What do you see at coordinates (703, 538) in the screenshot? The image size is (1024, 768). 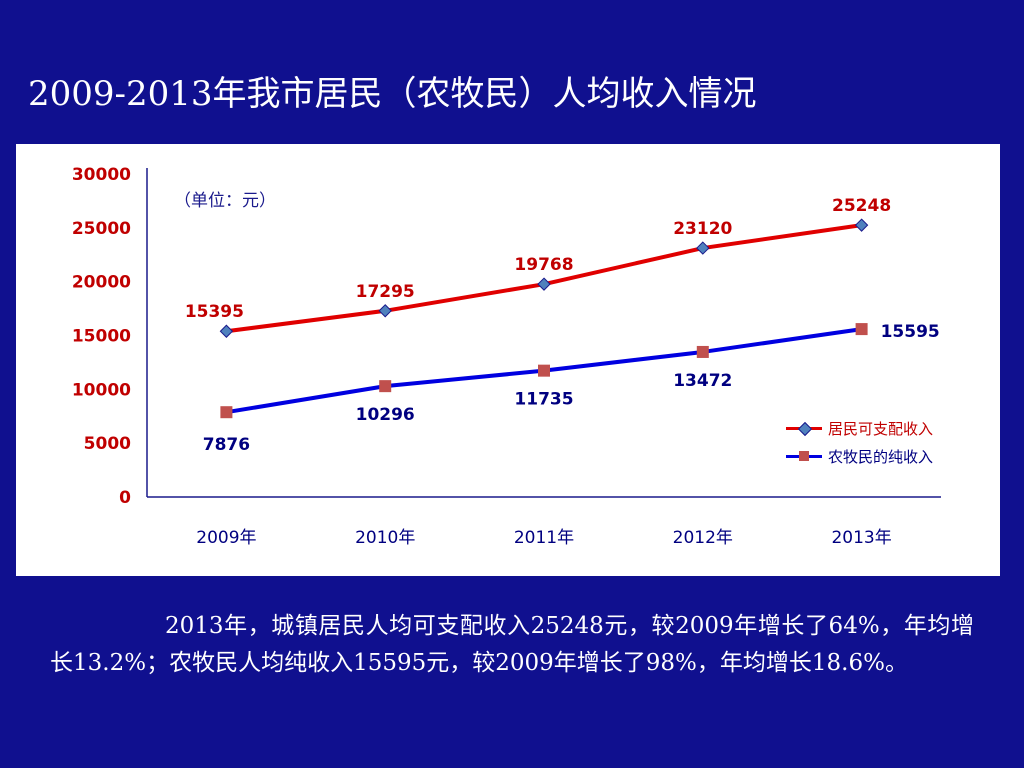 I see `x-tick-label: 2012年` at bounding box center [703, 538].